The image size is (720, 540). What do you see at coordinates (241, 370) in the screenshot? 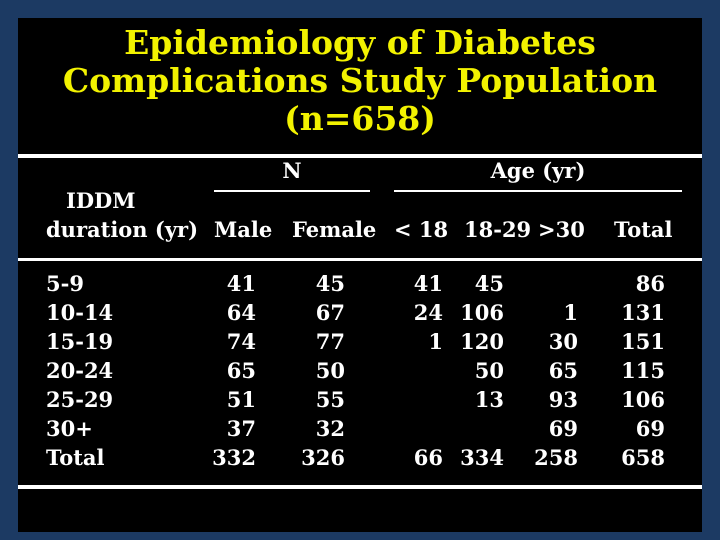
I see `cell-male: 65` at bounding box center [241, 370].